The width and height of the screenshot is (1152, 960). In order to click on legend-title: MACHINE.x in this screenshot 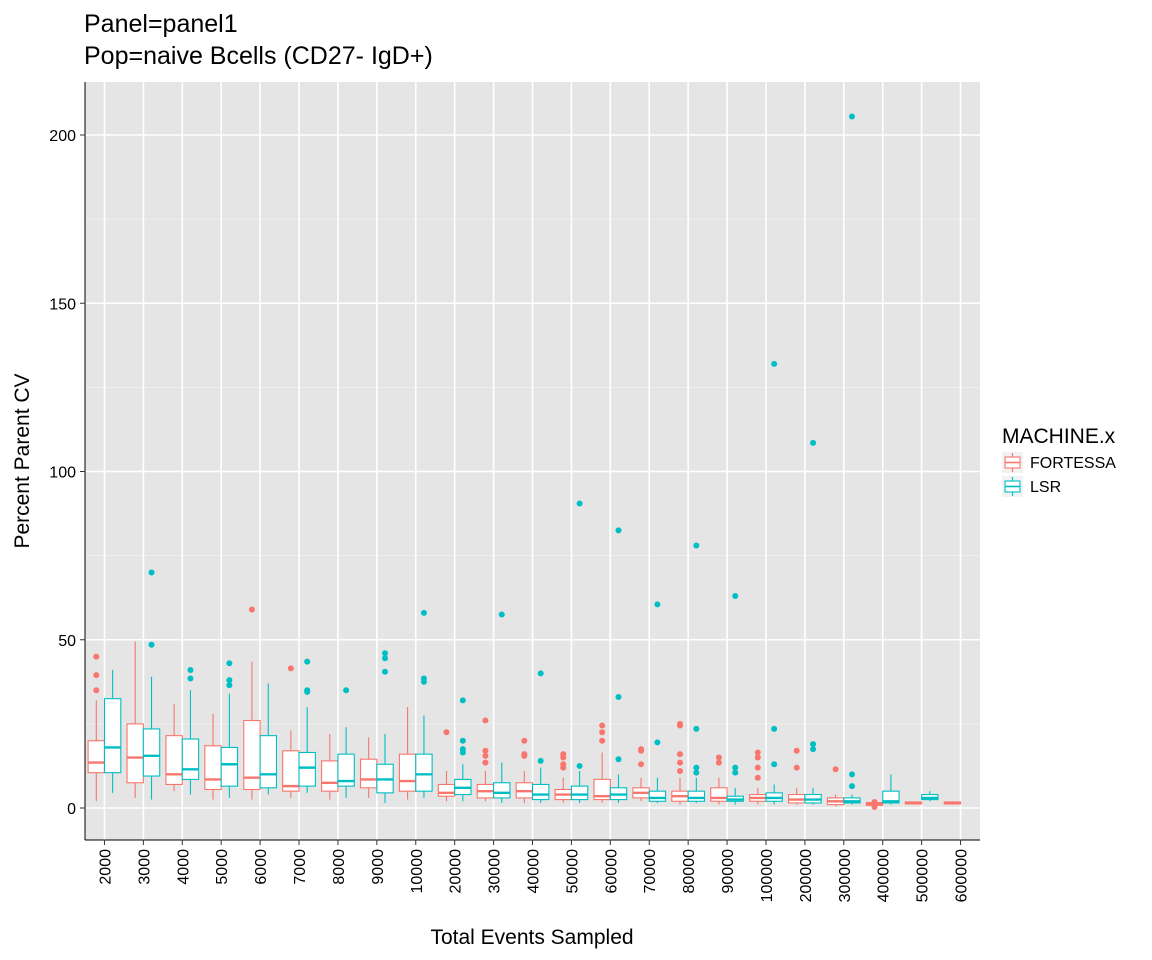, I will do `click(1059, 436)`.